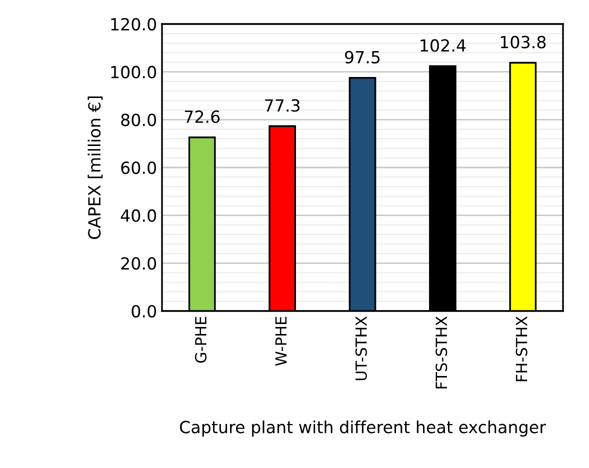  What do you see at coordinates (363, 428) in the screenshot?
I see `x-axis-title: Capture plant with different heat exchanger` at bounding box center [363, 428].